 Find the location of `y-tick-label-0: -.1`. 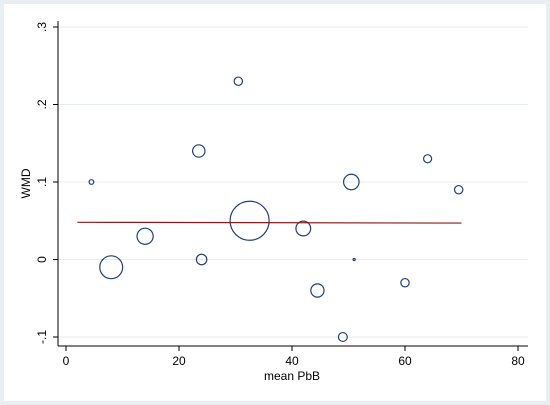

y-tick-label-0: -.1 is located at coordinates (42, 337).